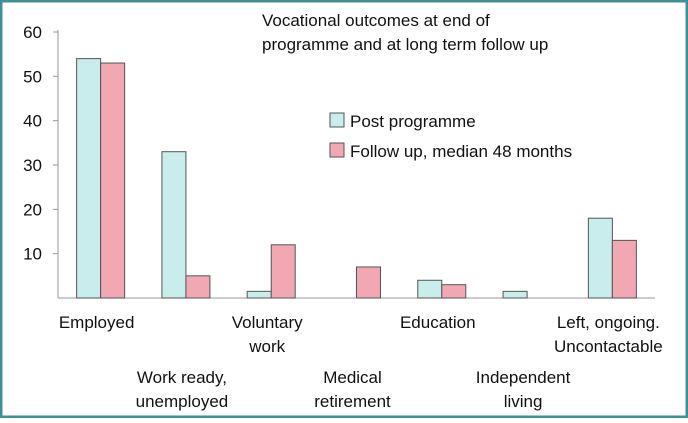 Image resolution: width=688 pixels, height=423 pixels. I want to click on x-tick-label: Medical retirement, so click(352, 389).